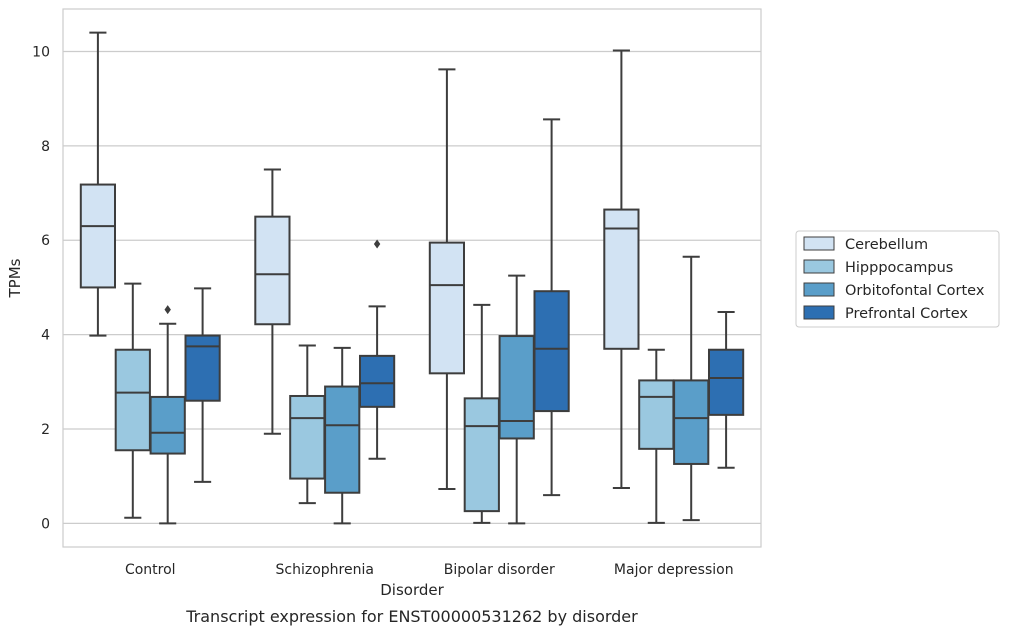 The image size is (1009, 634). Describe the element at coordinates (886, 245) in the screenshot. I see `legend-label: Cerebellum` at that location.